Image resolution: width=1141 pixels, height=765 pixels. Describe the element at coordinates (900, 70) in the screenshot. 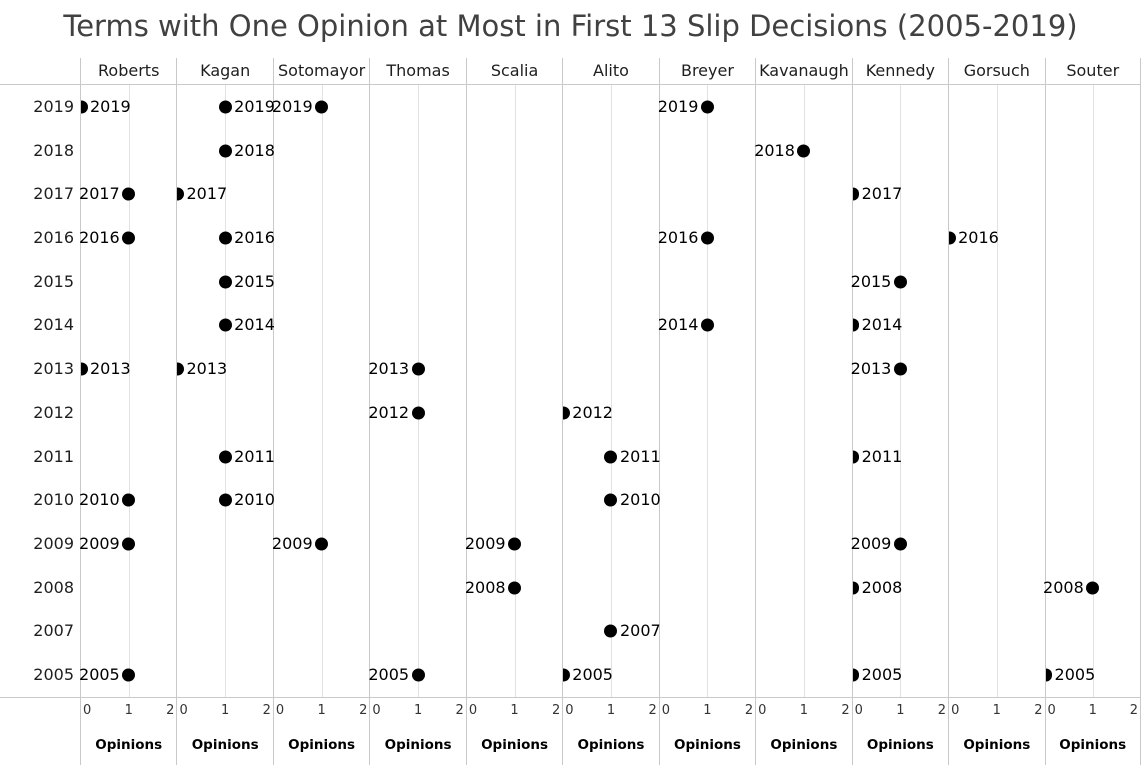

I see `facet-header-label: Kennedy` at that location.